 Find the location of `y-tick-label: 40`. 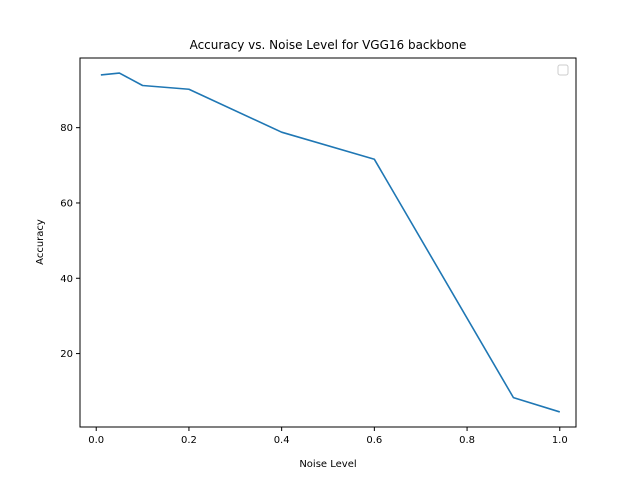

y-tick-label: 40 is located at coordinates (66, 279).